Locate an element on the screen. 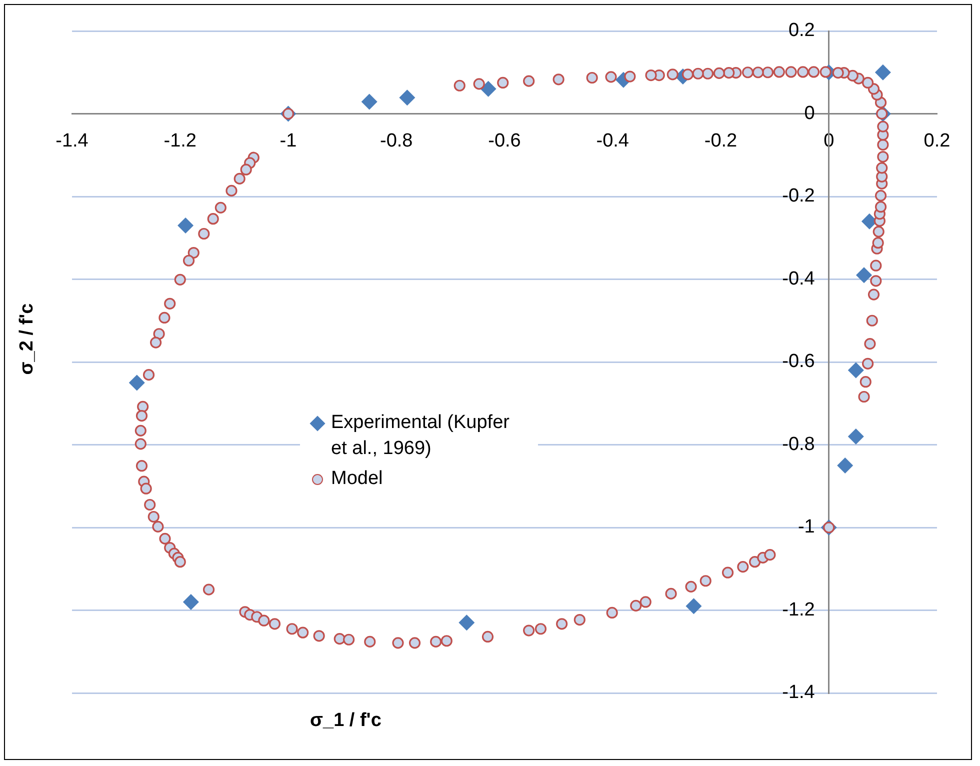 The width and height of the screenshot is (980, 766). y-tick-label: -0.6 is located at coordinates (798, 361).